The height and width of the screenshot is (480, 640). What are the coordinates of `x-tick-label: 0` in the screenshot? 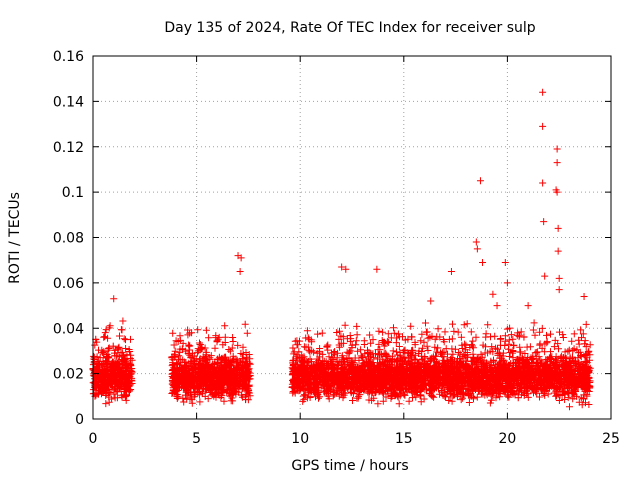 It's located at (93, 439).